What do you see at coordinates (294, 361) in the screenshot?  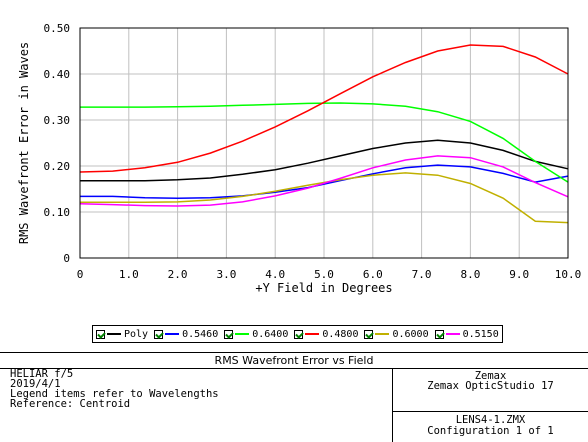 I see `info-box-title: RMS Wavefront Error vs Field` at bounding box center [294, 361].